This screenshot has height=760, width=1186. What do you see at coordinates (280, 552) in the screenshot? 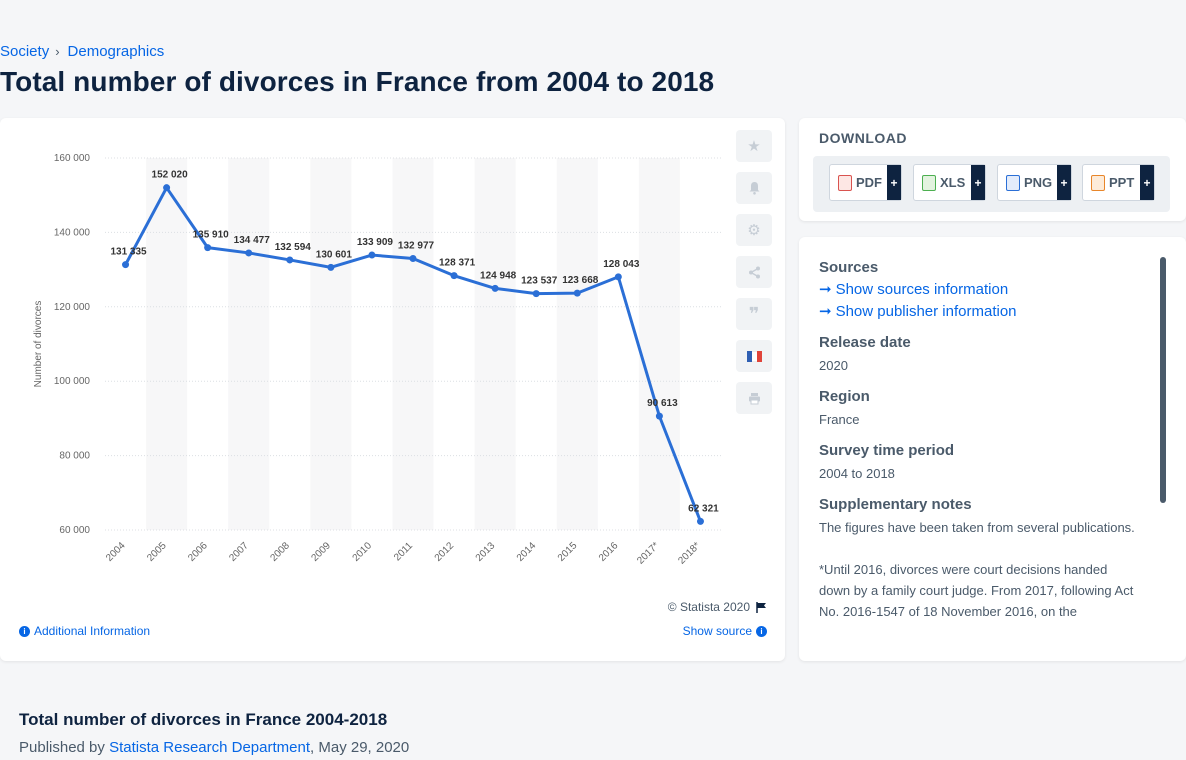
I see `x-tick-label: 2008` at bounding box center [280, 552].